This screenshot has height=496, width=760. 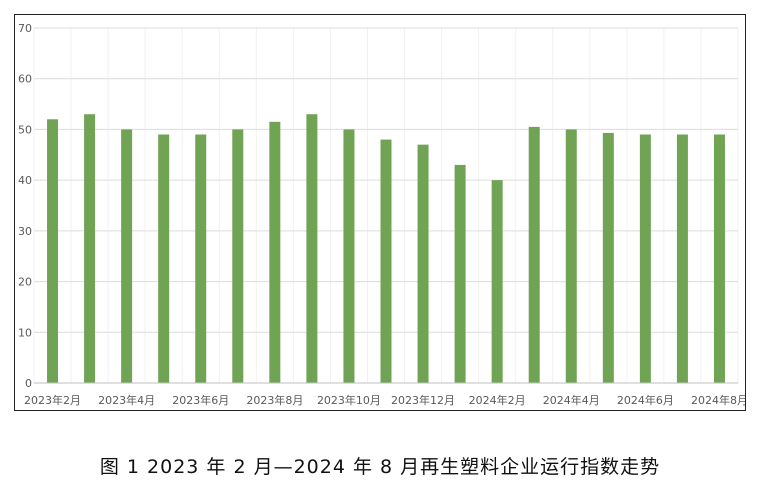 What do you see at coordinates (380, 467) in the screenshot?
I see `figure-caption: 图 1 2023 年 2 月—2024 年 8 月再生塑料企业运行指数走势` at bounding box center [380, 467].